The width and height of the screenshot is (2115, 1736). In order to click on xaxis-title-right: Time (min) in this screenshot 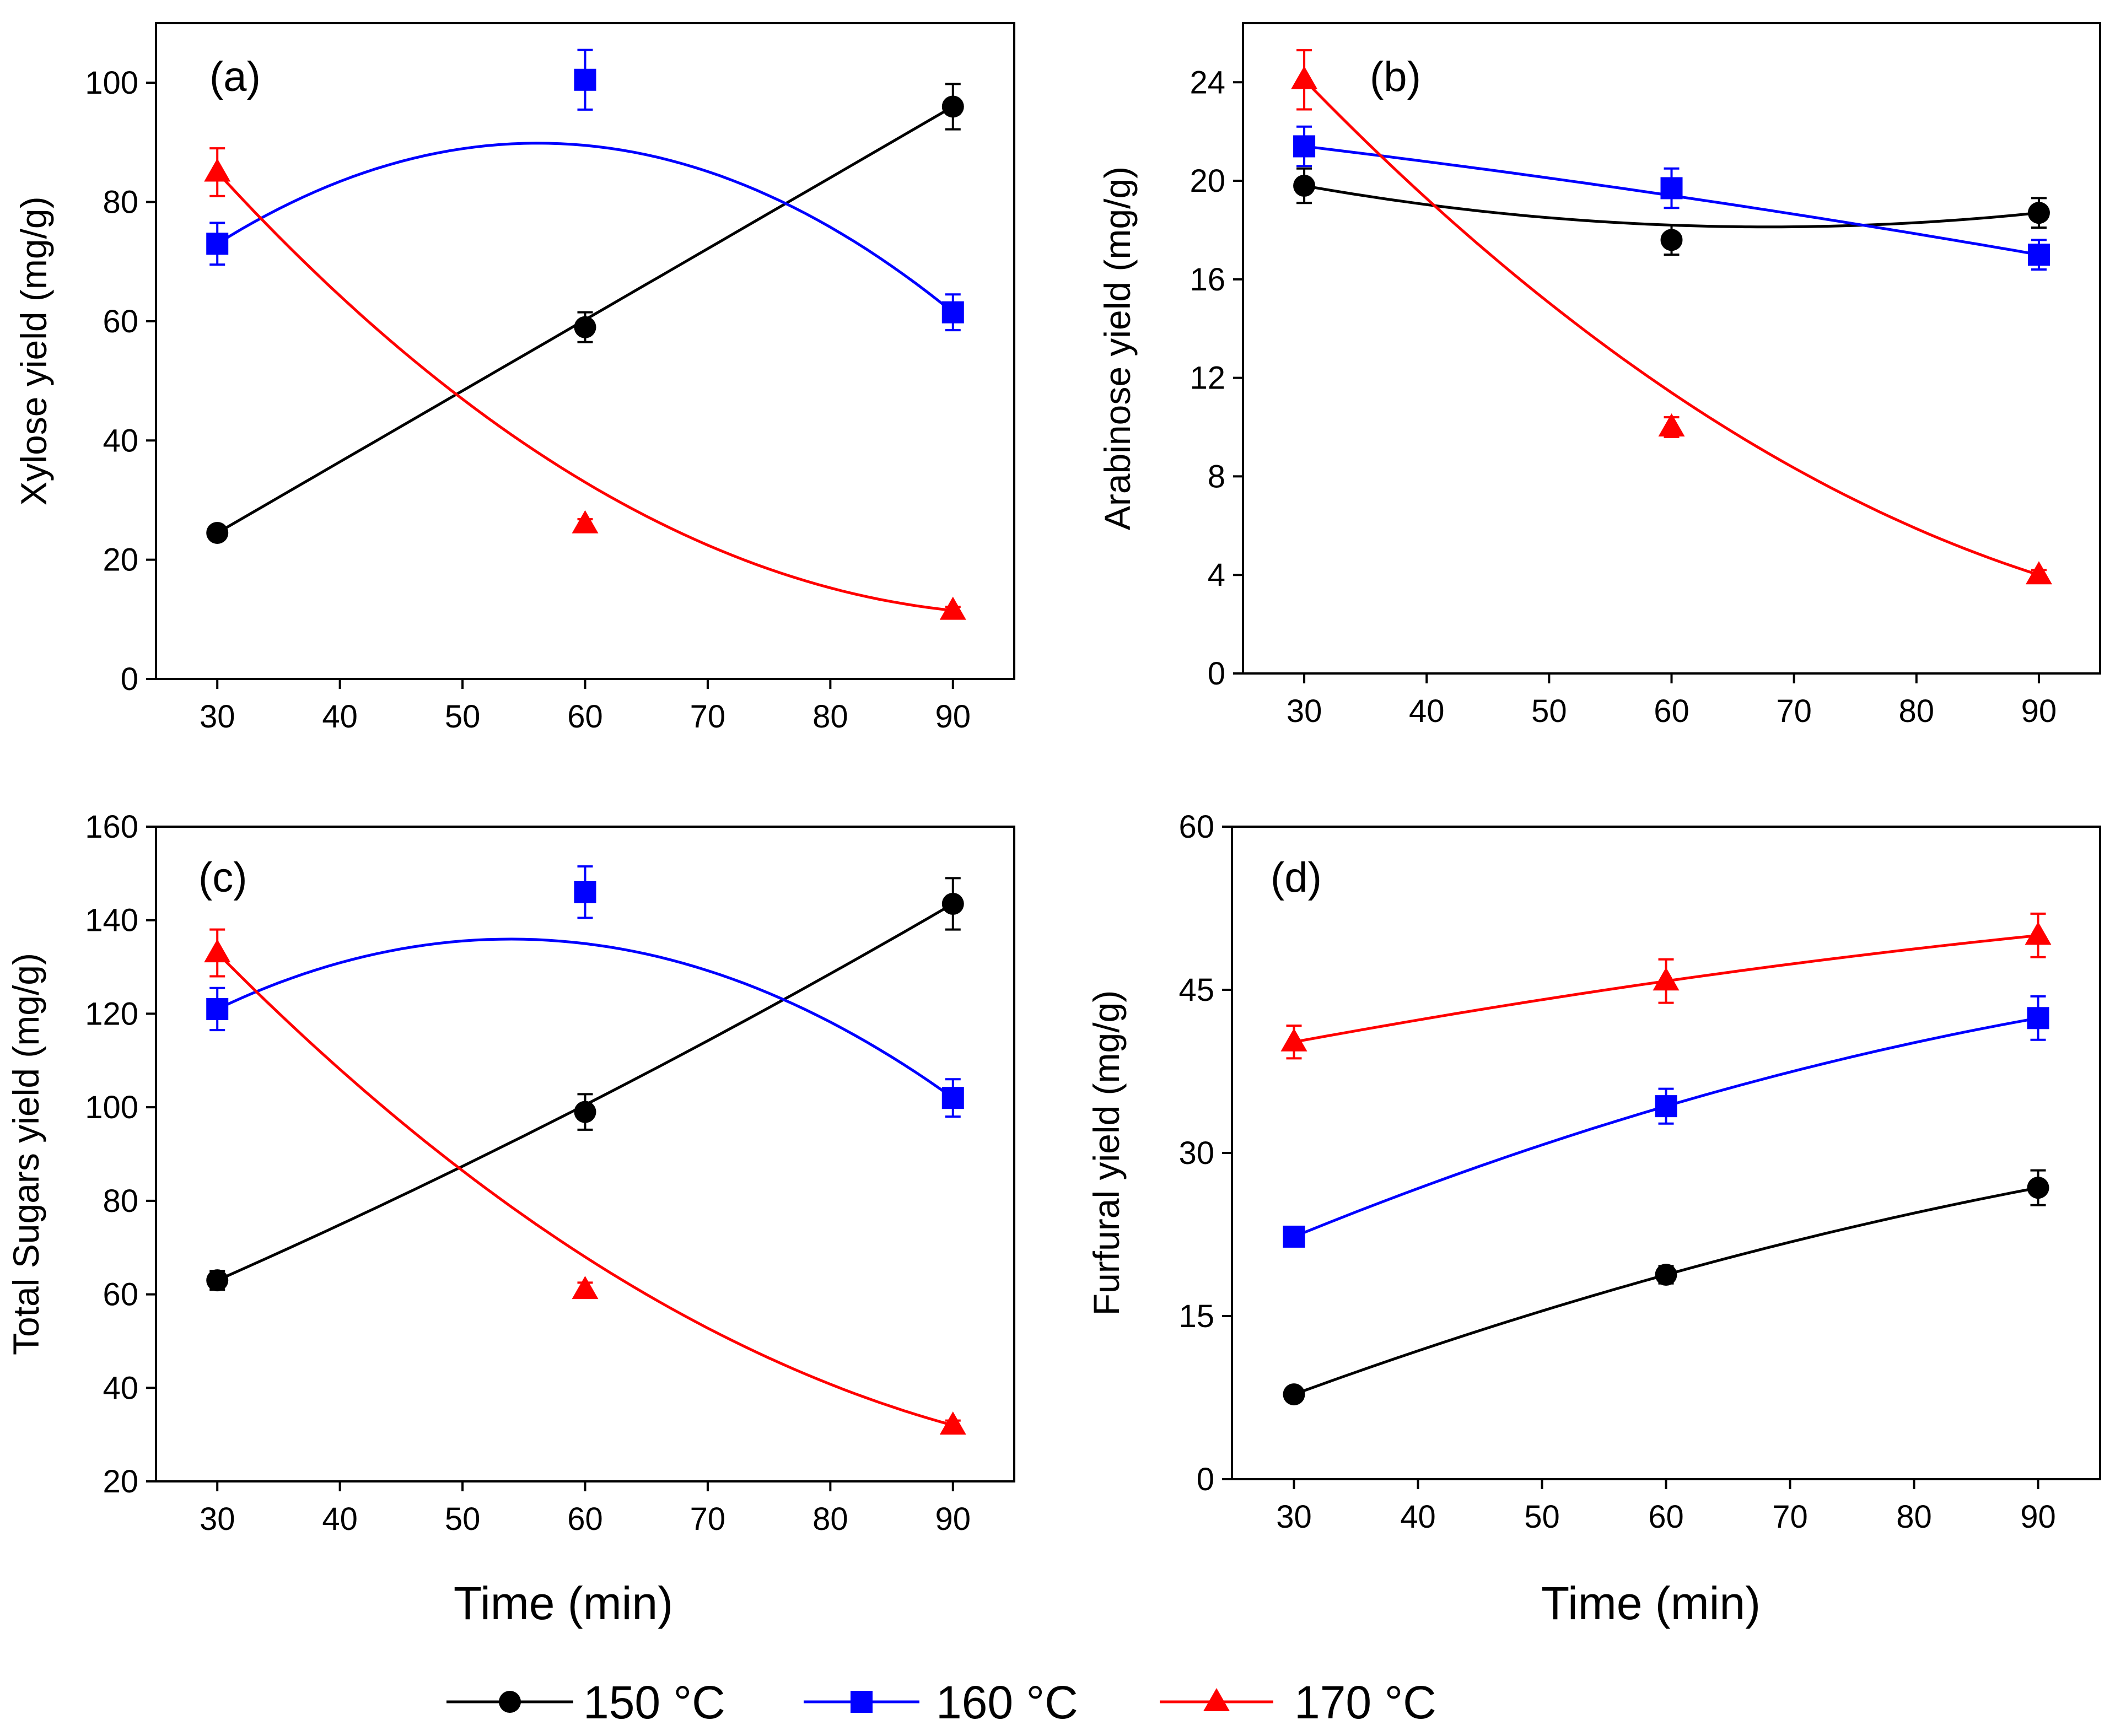, I will do `click(1651, 1603)`.